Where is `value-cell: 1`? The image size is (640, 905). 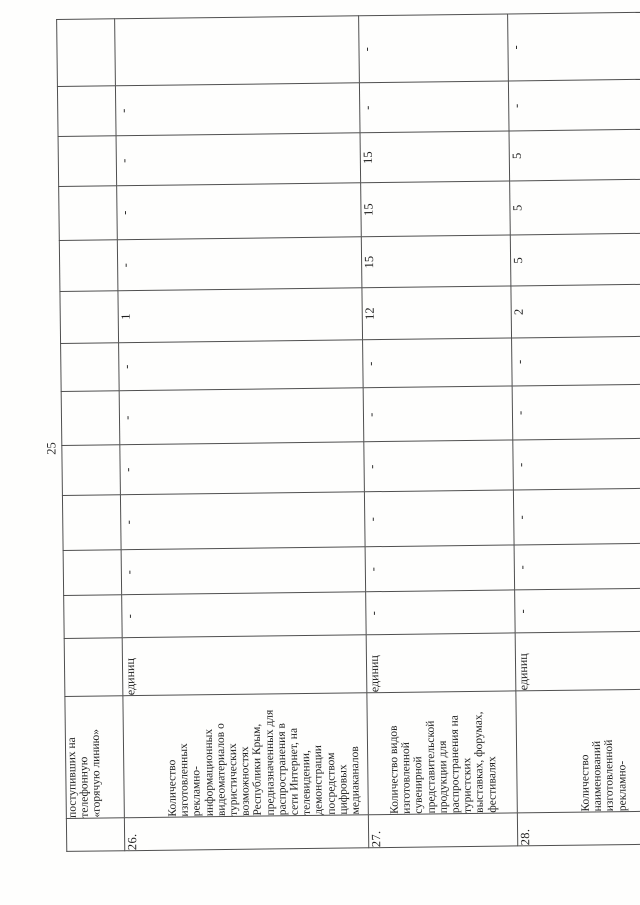 value-cell: 1 is located at coordinates (240, 315).